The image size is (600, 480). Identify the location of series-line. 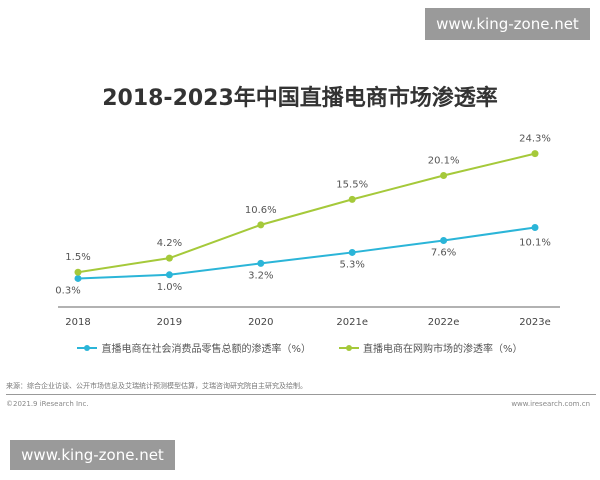
(306, 253).